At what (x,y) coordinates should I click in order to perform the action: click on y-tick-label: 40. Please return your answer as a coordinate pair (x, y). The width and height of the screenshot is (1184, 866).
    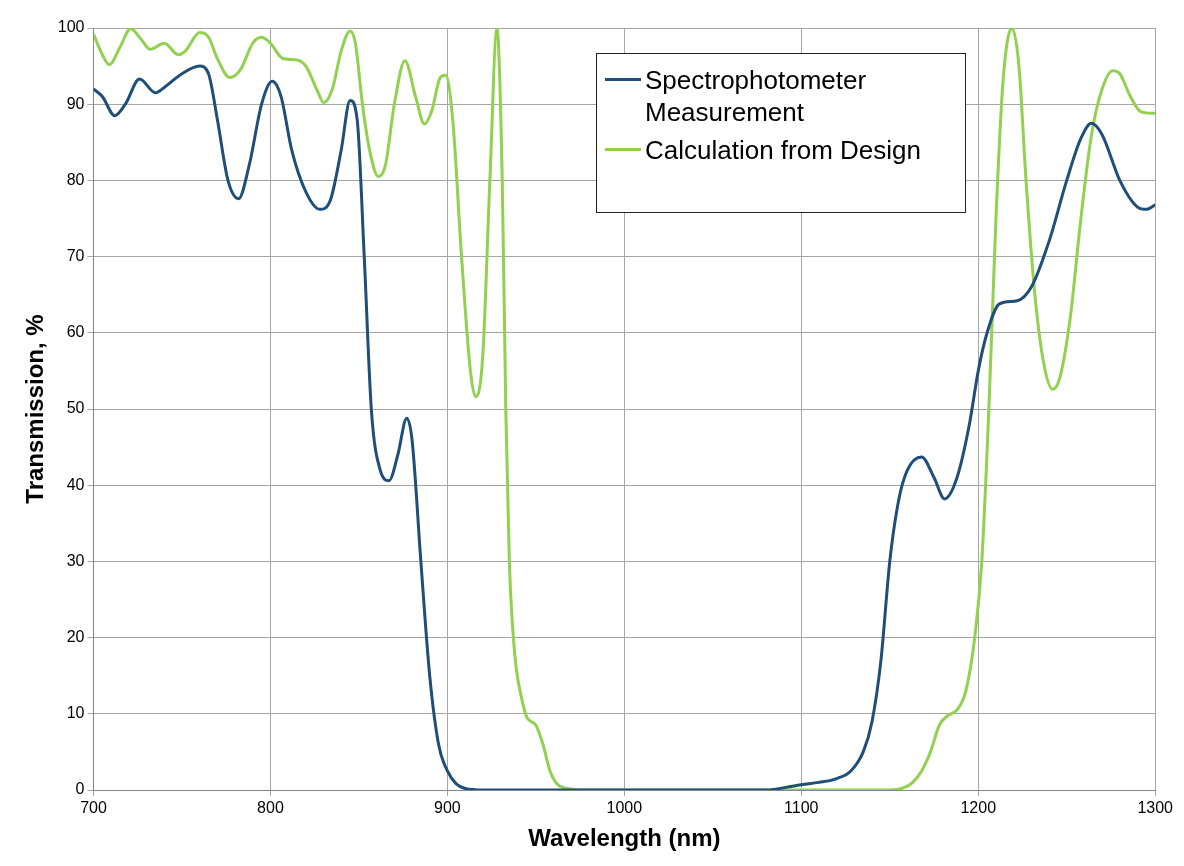
    Looking at the image, I should click on (75, 484).